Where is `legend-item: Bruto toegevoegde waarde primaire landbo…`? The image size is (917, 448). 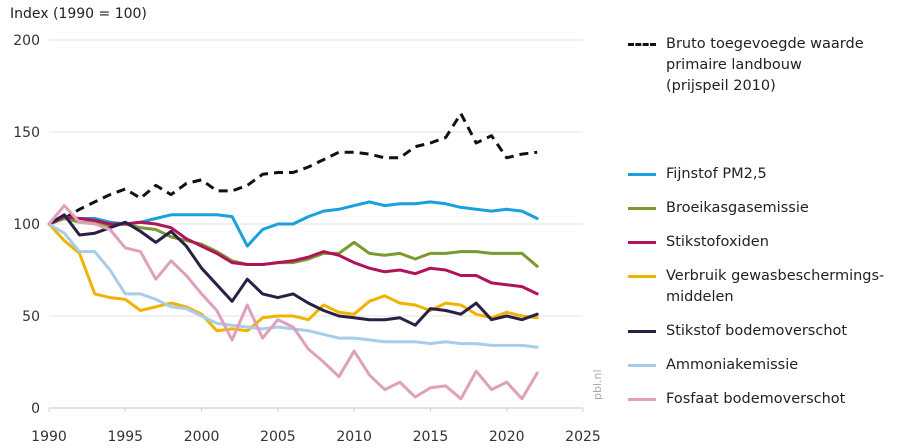
legend-item: Bruto toegevoegde waarde primaire landbo… is located at coordinates (746, 65).